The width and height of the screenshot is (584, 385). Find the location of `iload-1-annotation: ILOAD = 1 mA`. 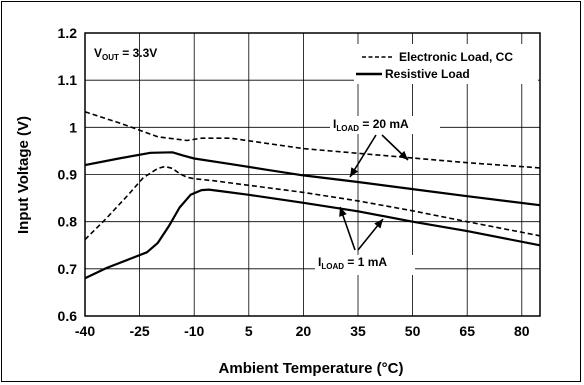

iload-1-annotation: ILOAD = 1 mA is located at coordinates (365, 265).